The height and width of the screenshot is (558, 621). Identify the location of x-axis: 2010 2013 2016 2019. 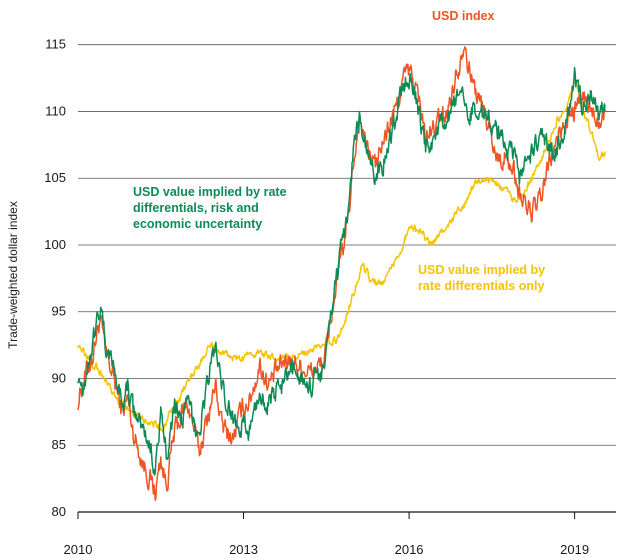
(340, 534).